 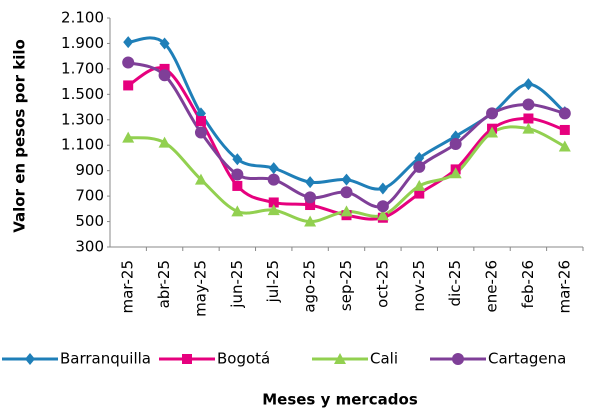 I want to click on y-tick-label: 500, so click(x=89, y=221).